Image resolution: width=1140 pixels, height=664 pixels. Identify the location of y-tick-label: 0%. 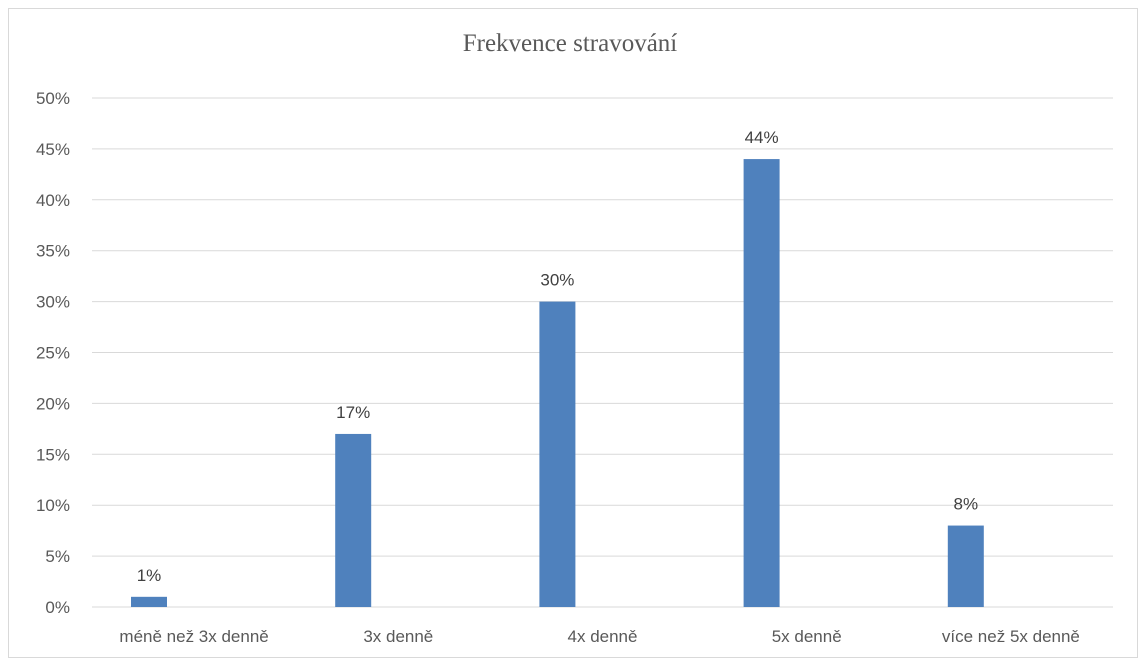
(57, 607).